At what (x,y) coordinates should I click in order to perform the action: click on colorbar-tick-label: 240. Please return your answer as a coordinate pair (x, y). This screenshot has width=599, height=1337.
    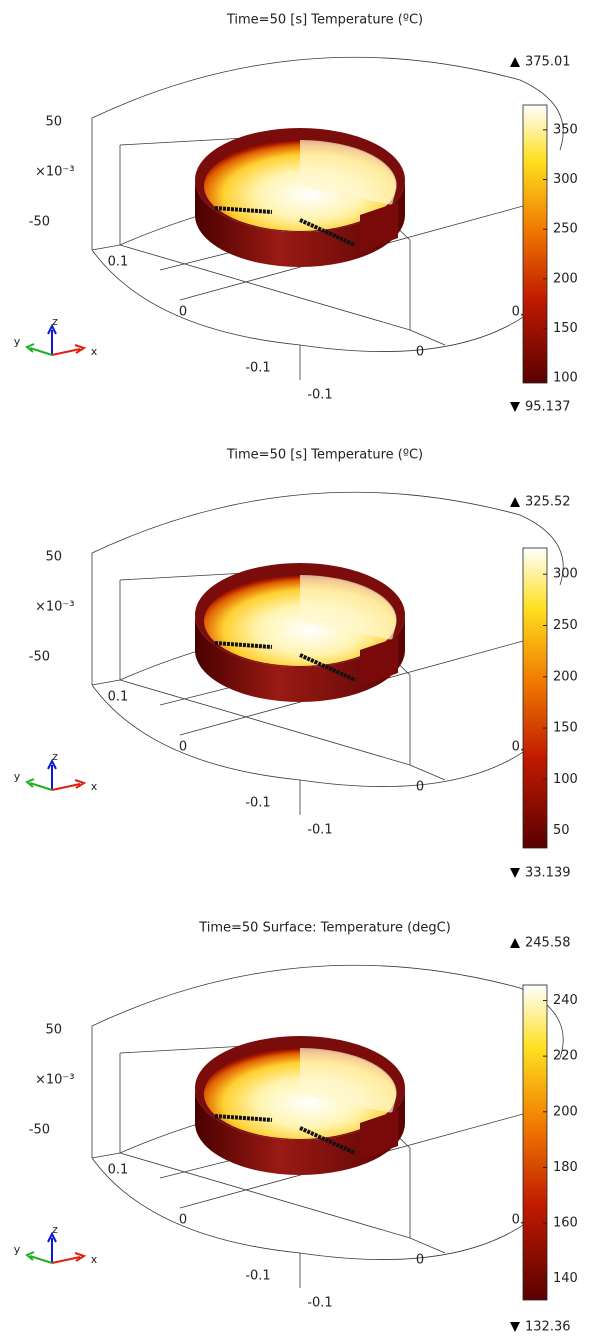
    Looking at the image, I should click on (565, 1000).